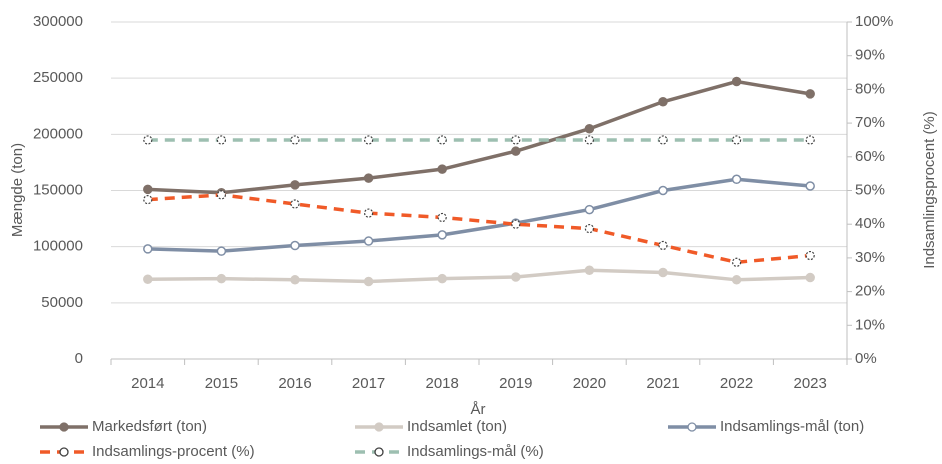  Describe the element at coordinates (870, 156) in the screenshot. I see `y2-tick-label: 60%` at that location.